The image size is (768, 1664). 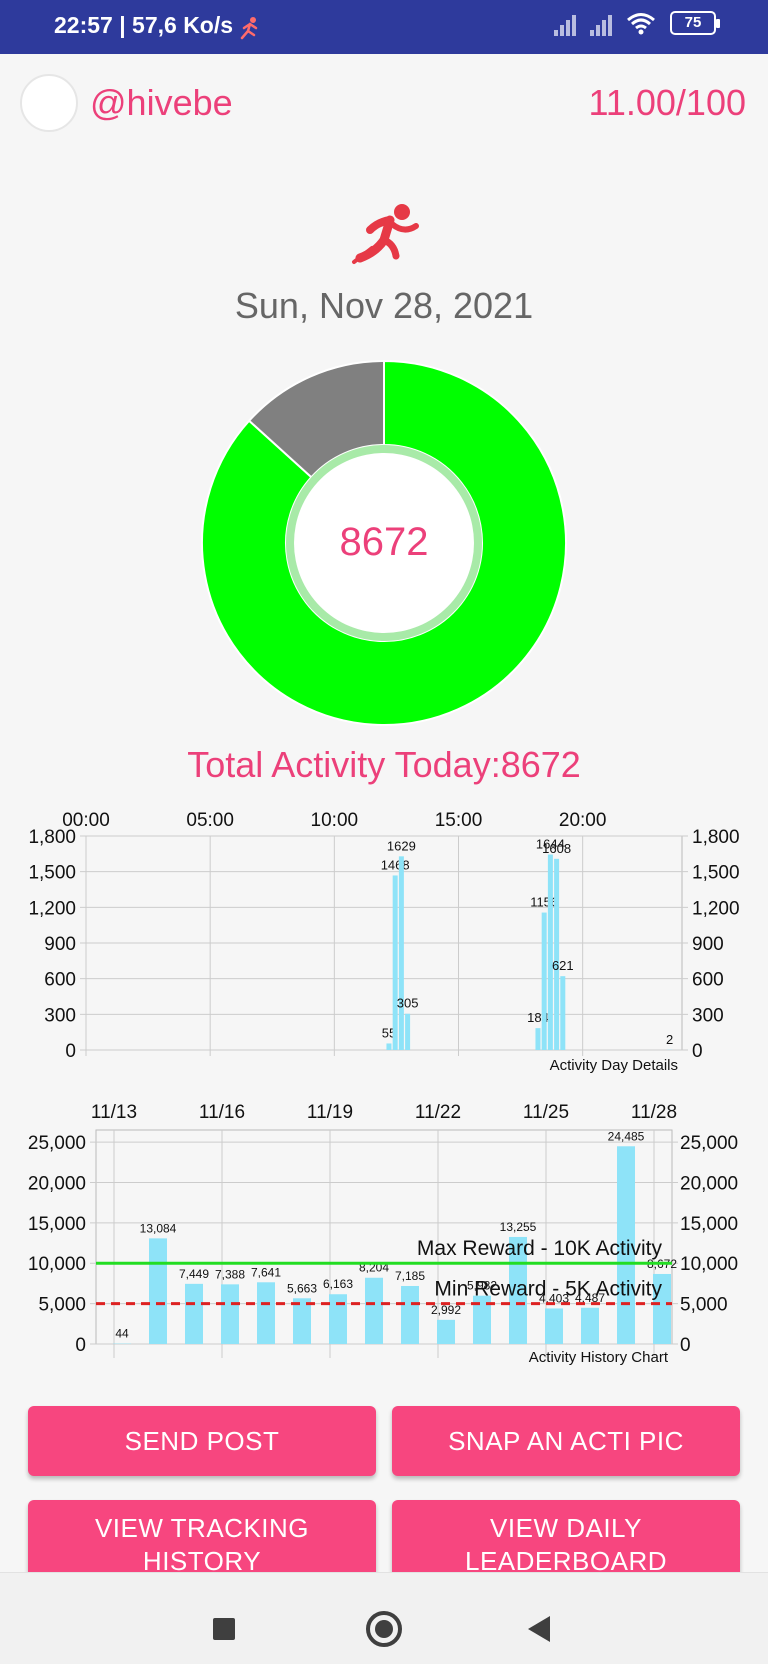 I want to click on bar-value-label: 55, so click(x=389, y=1032).